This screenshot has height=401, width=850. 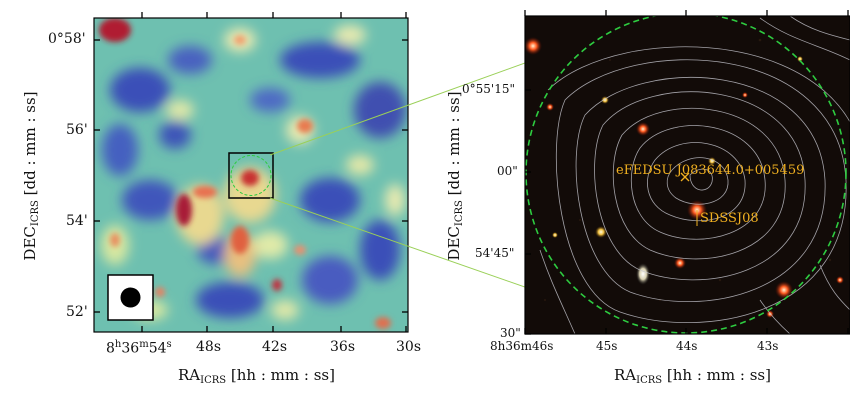 What do you see at coordinates (840, 280) in the screenshot?
I see `star-small-g` at bounding box center [840, 280].